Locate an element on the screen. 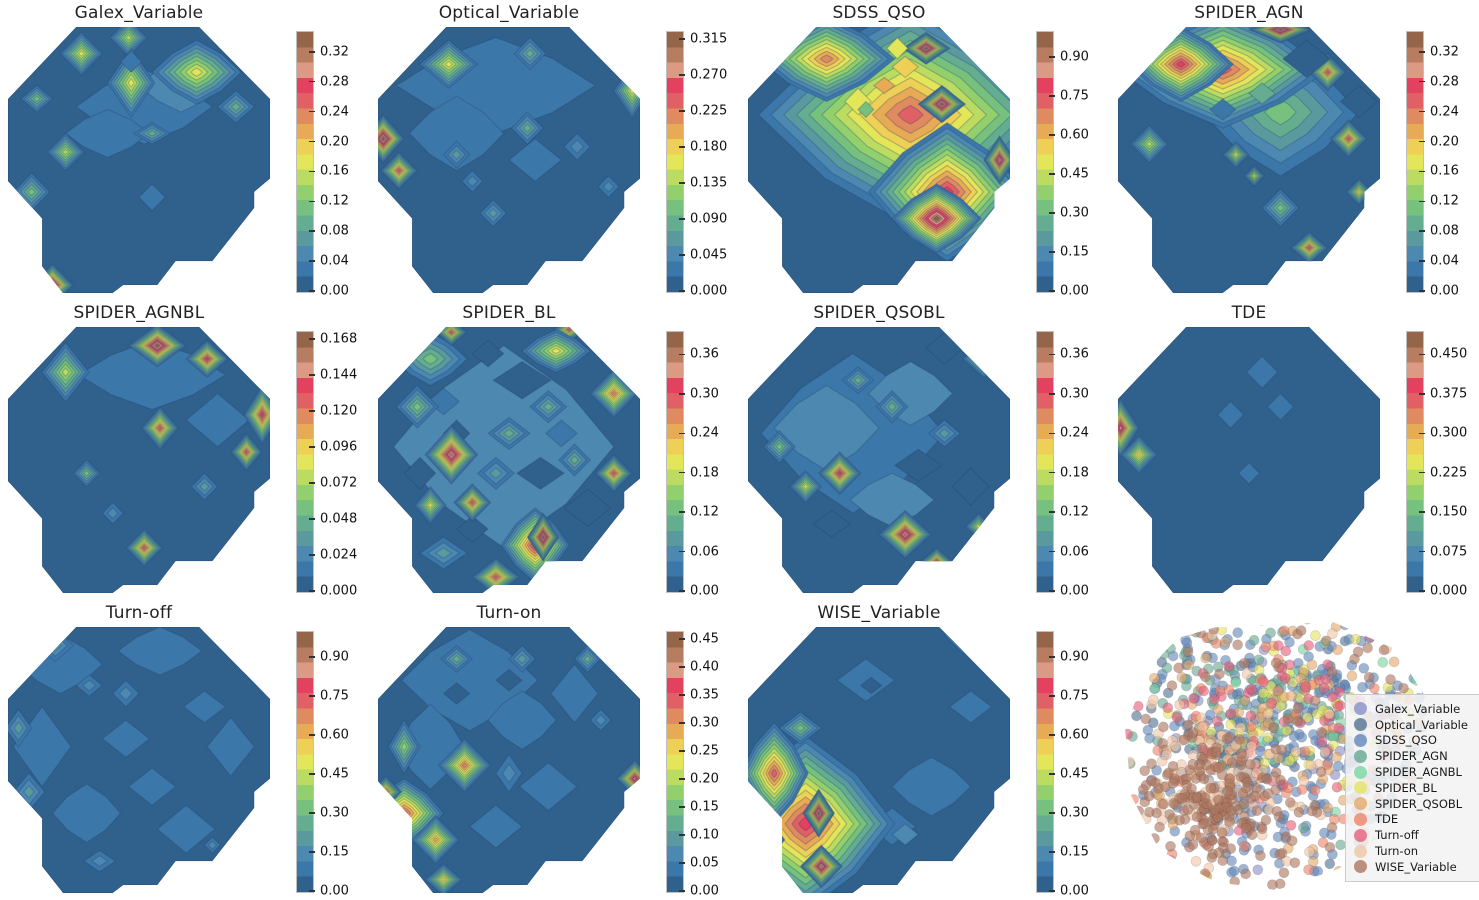 This screenshot has height=900, width=1479. colorbar-tick-label: 0.024 is located at coordinates (339, 555).